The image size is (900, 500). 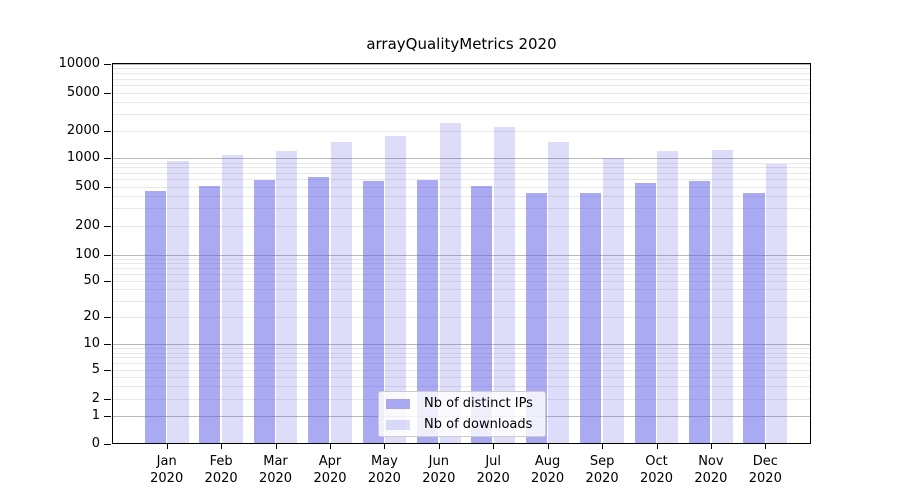 What do you see at coordinates (95, 443) in the screenshot?
I see `y-tick-label: 0` at bounding box center [95, 443].